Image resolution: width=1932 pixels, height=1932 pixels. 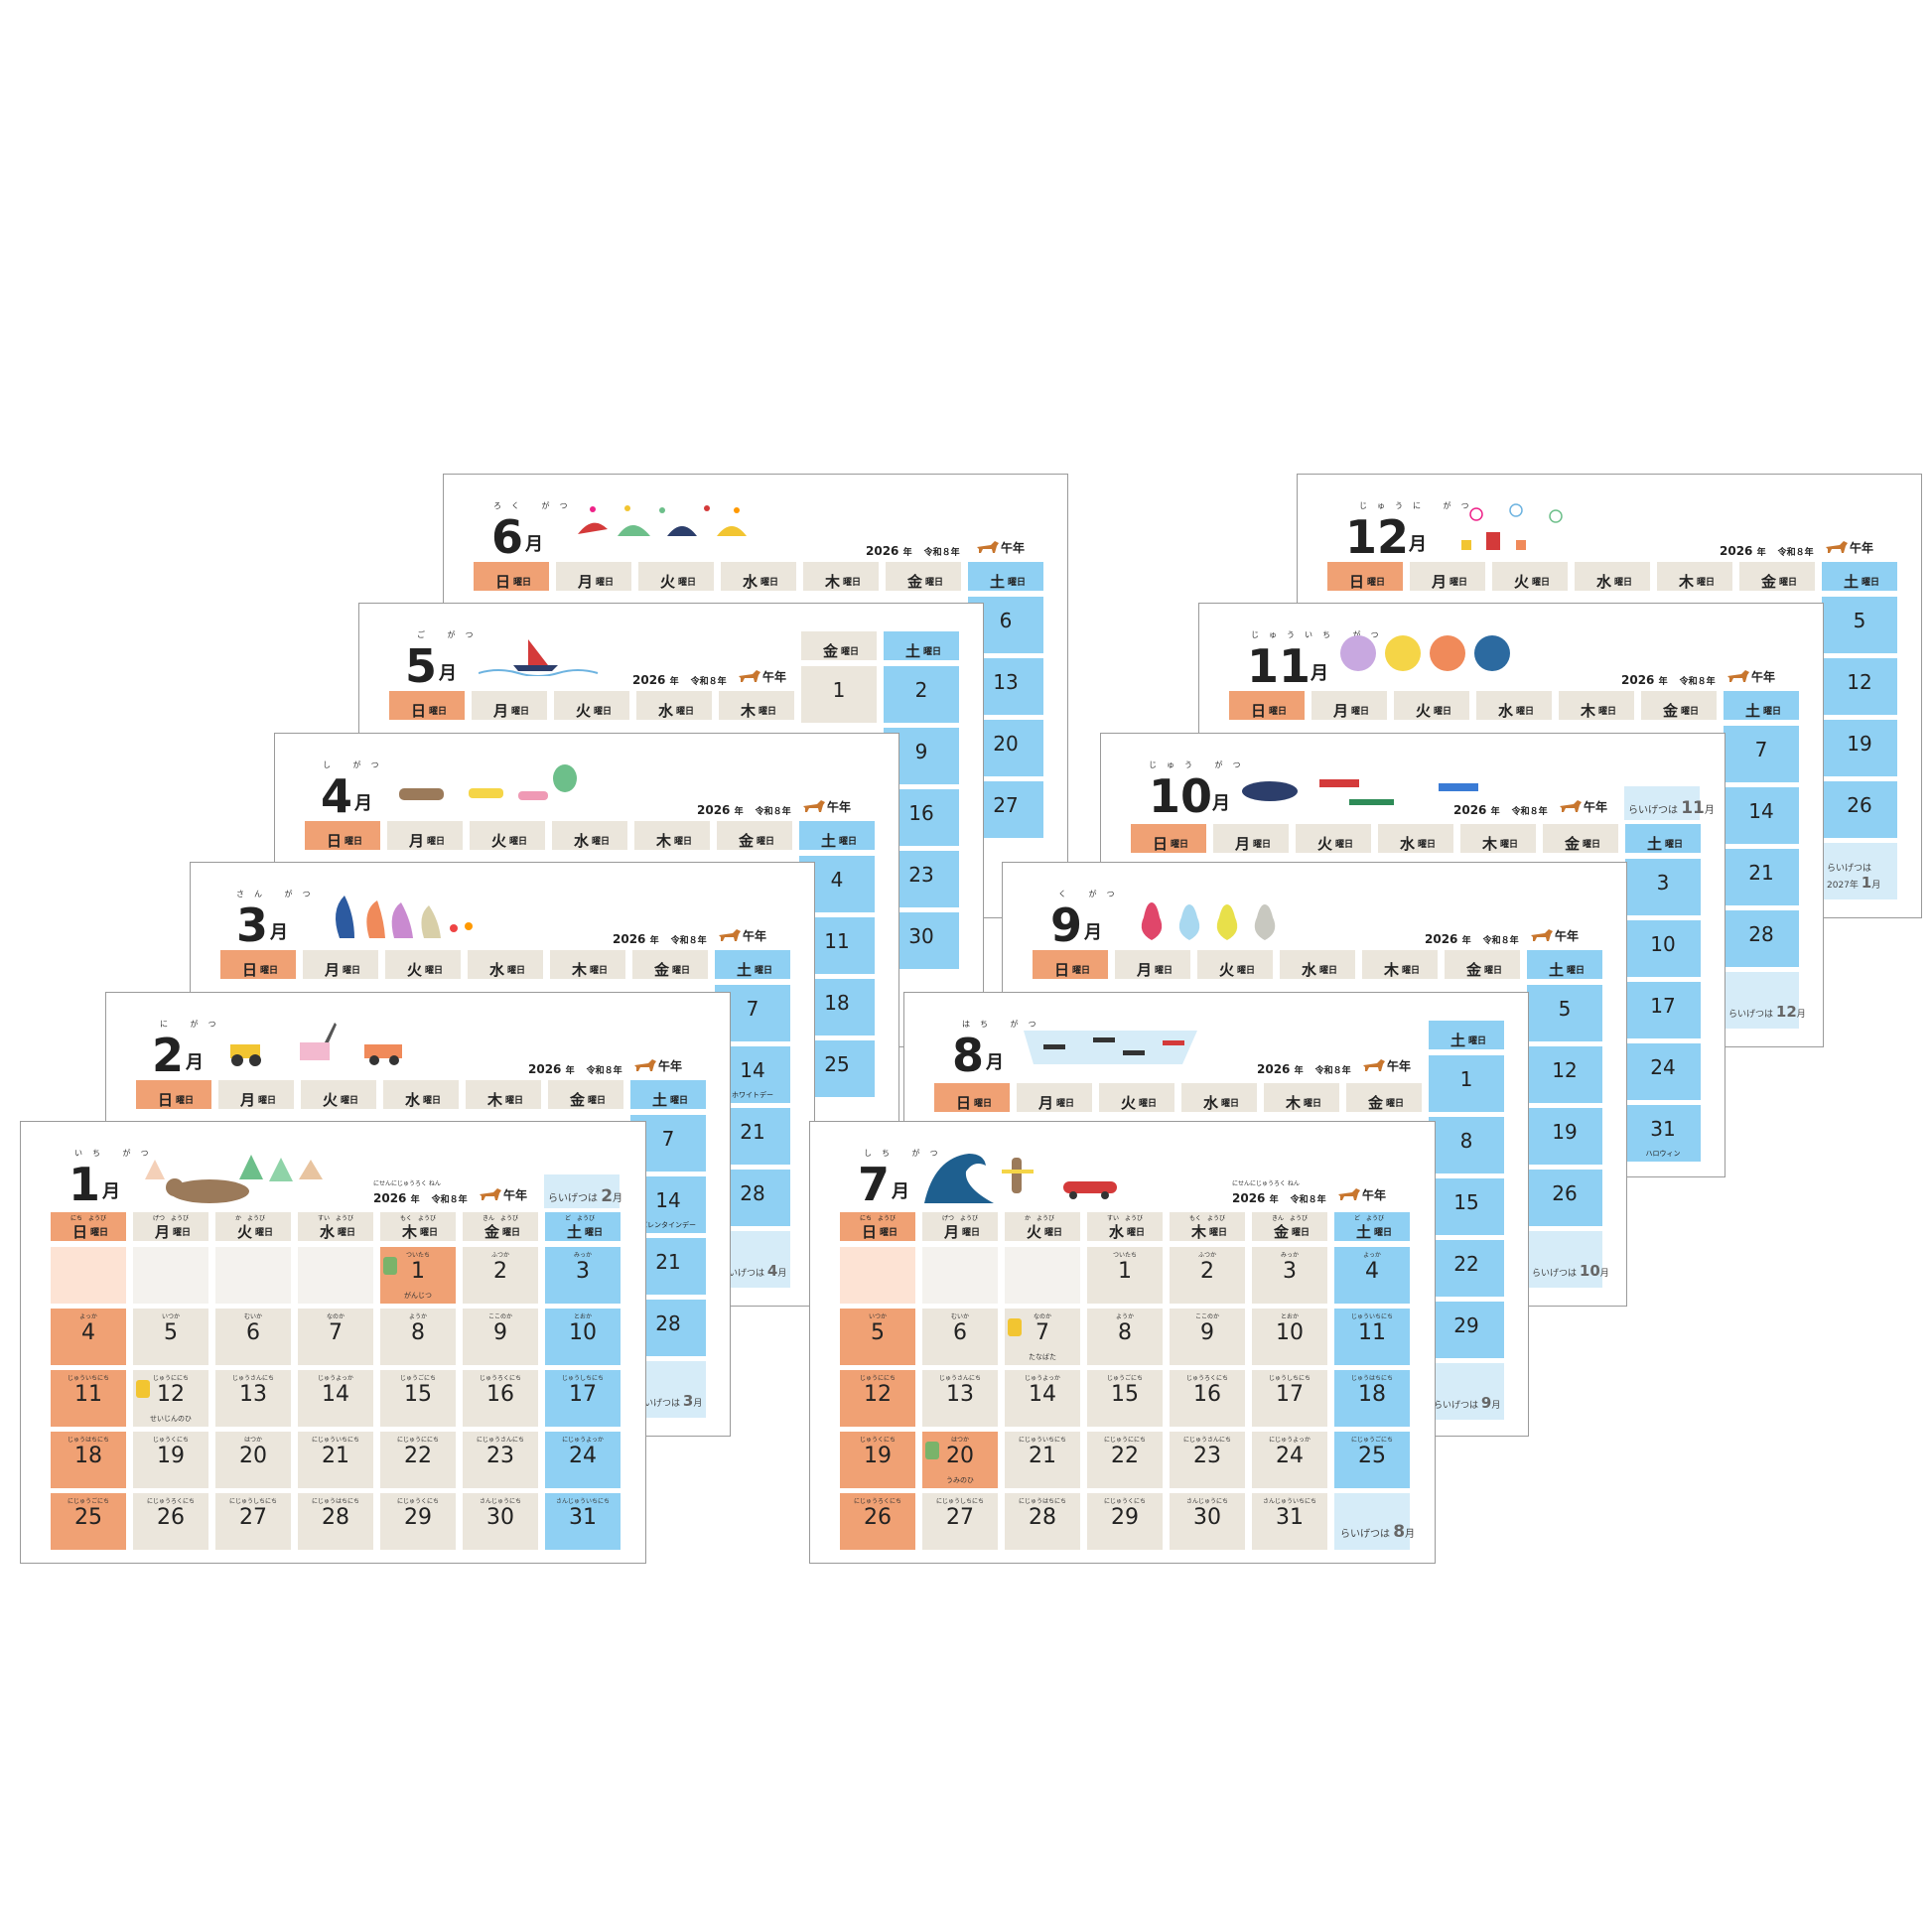 I want to click on day-ruby: にじゅうろくにち, so click(x=877, y=1502).